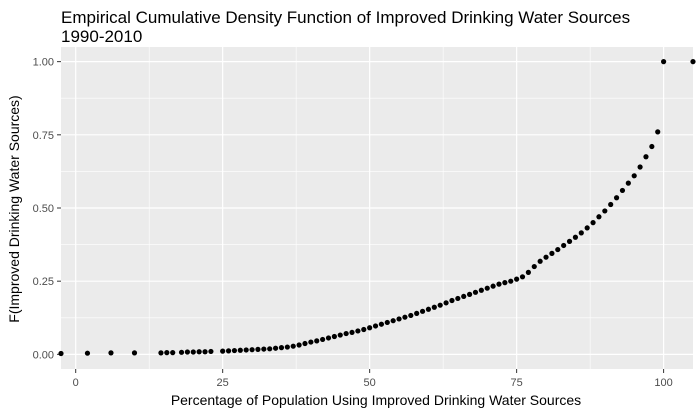  What do you see at coordinates (370, 383) in the screenshot?
I see `x-tick-label: 50` at bounding box center [370, 383].